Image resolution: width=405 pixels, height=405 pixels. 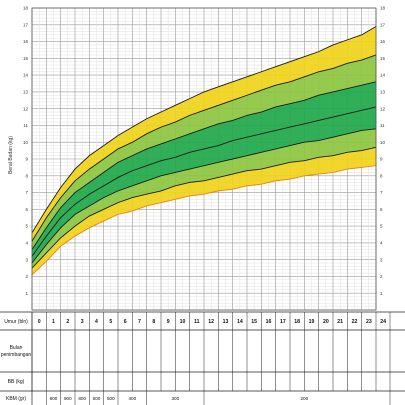 I want to click on y-tick-label-right: 7, so click(x=381, y=192).